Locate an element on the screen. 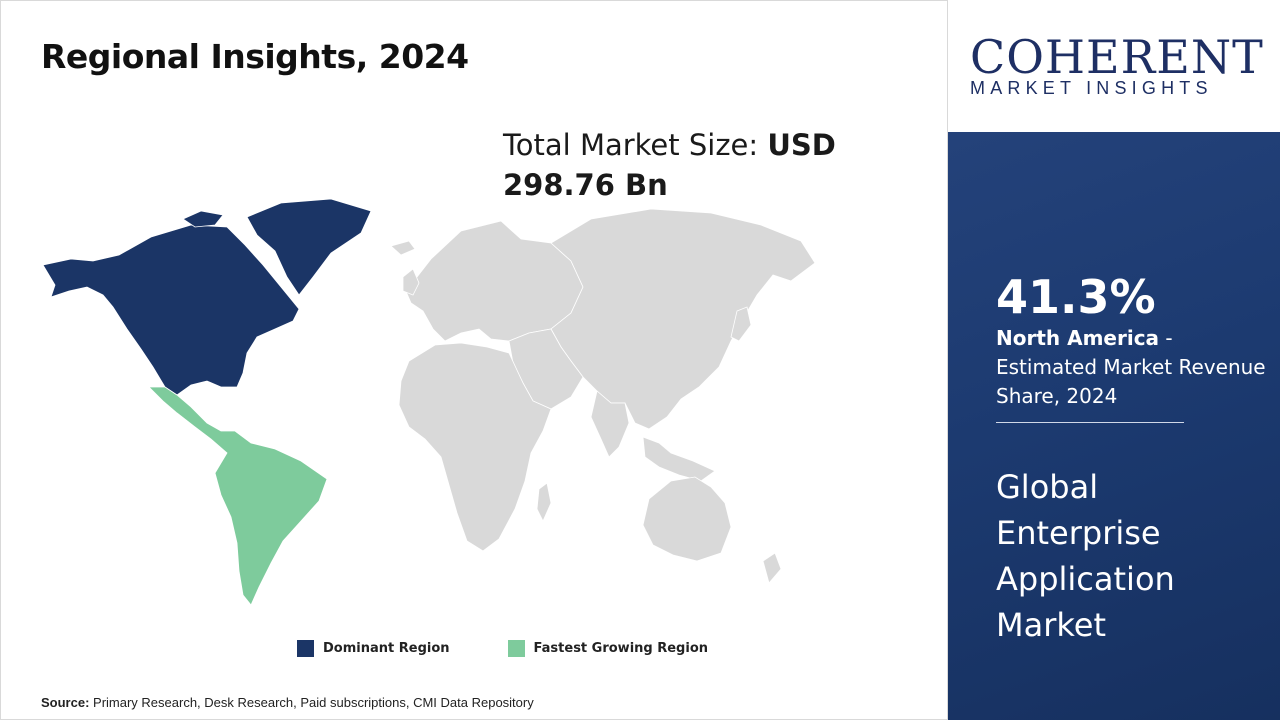 This screenshot has width=1280, height=720. market-size-value: USD 298.76 Bn is located at coordinates (669, 165).